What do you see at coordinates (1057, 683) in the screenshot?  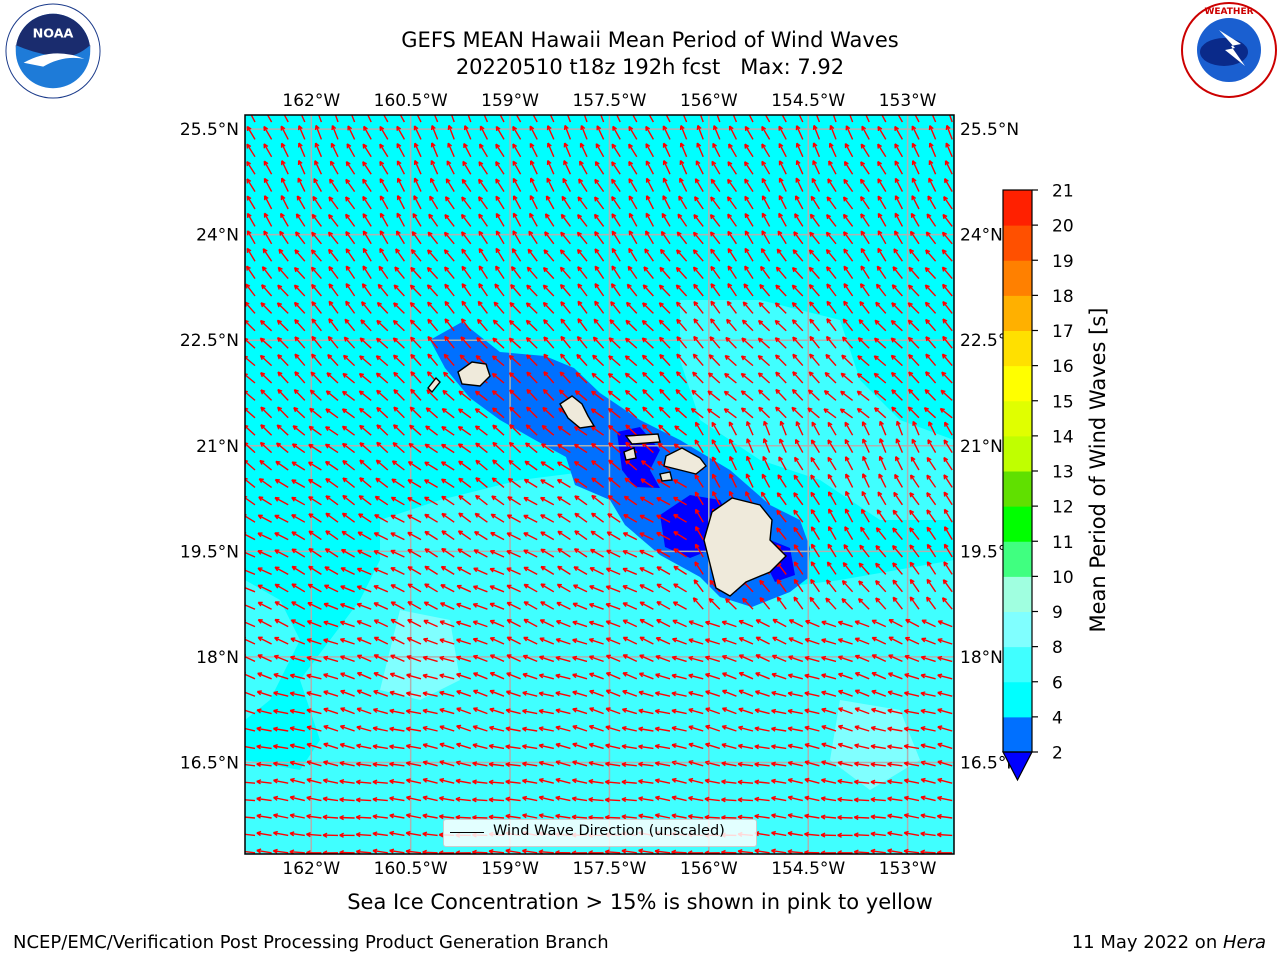 I see `colorbar-tick-label: 6` at bounding box center [1057, 683].